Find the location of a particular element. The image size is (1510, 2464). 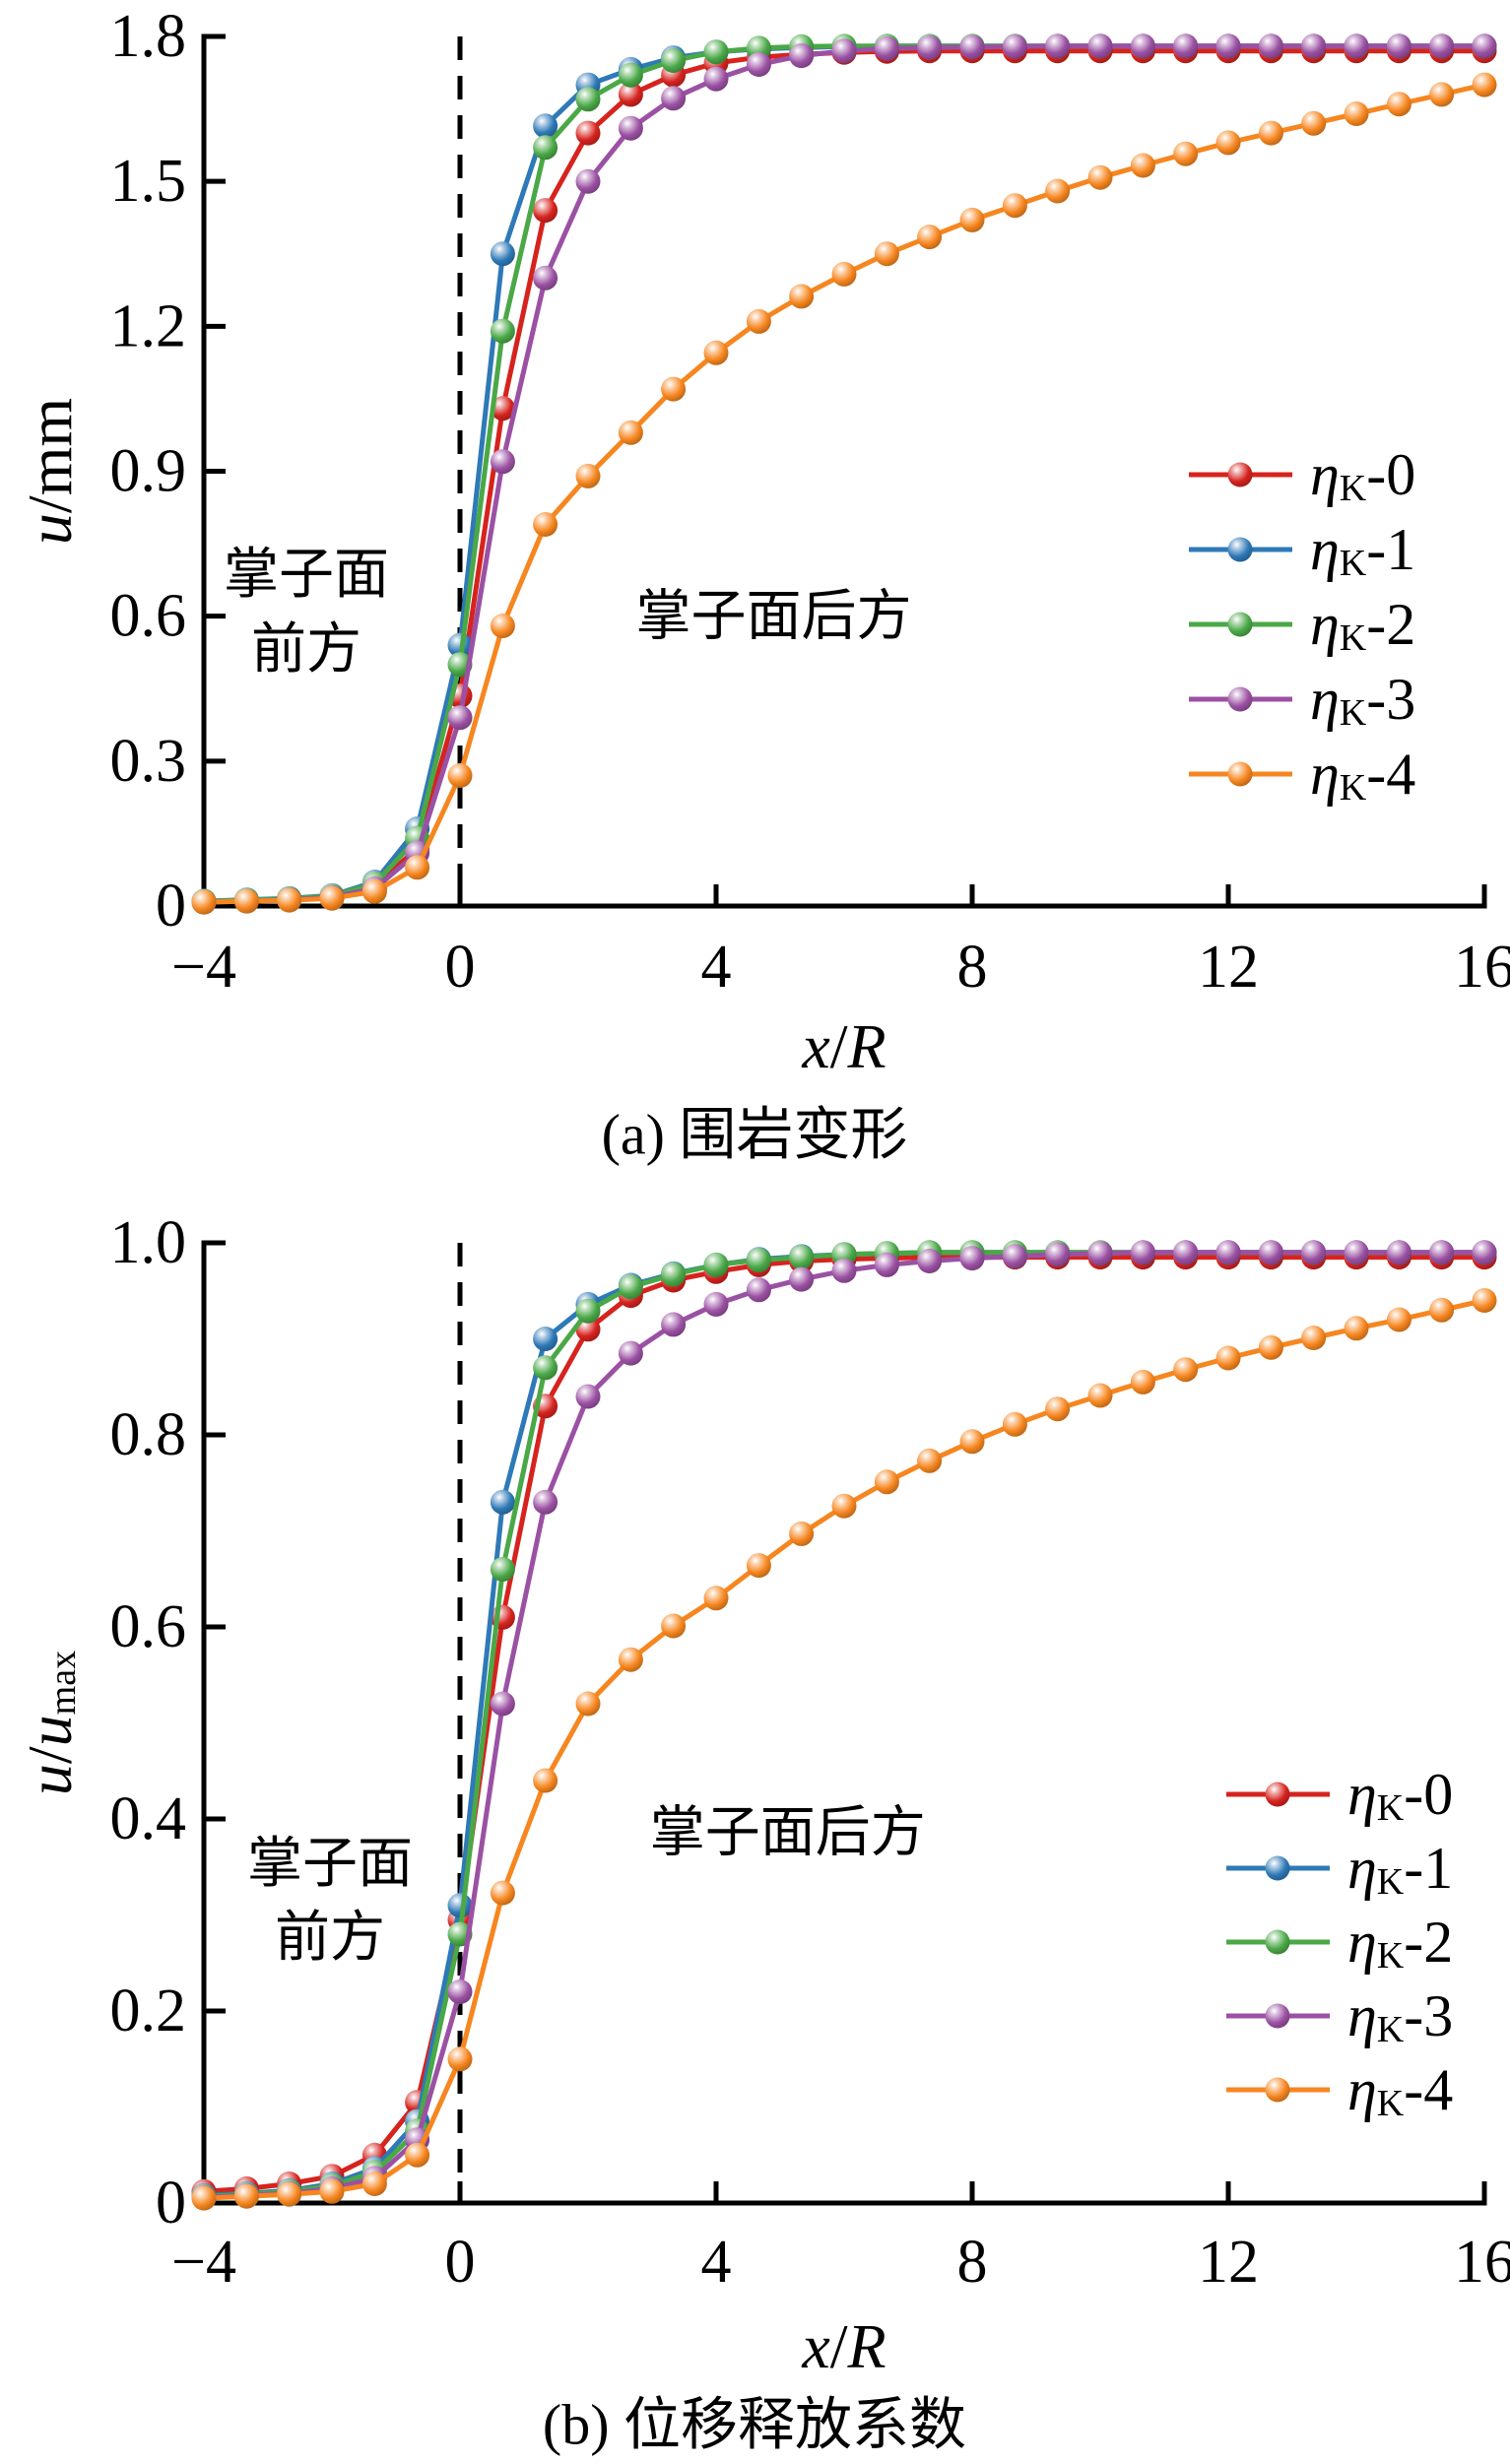

annotation-front-of-face: 前方 is located at coordinates (330, 1938).